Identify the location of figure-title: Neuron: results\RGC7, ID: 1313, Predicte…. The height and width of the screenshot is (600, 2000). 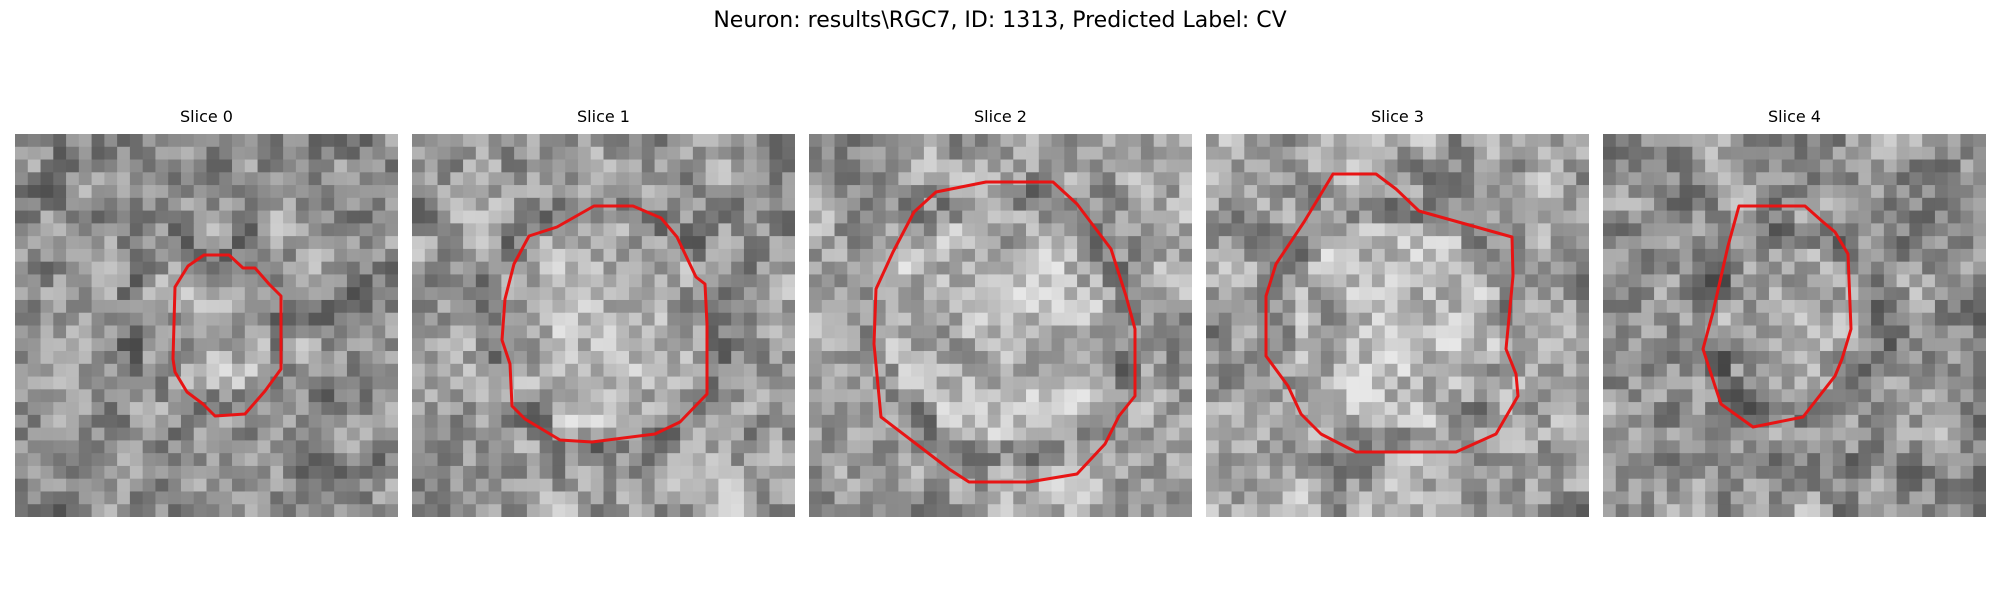
(1000, 20).